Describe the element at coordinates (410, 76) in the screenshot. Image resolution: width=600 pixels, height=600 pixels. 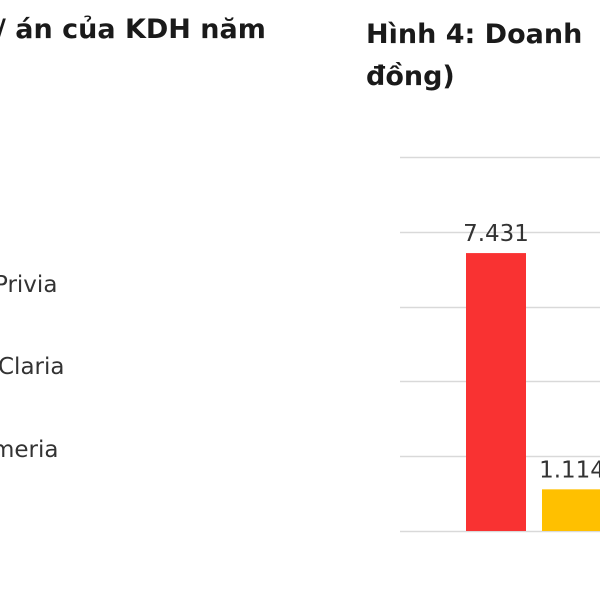
I see `chart-title-line-2: đồng)` at that location.